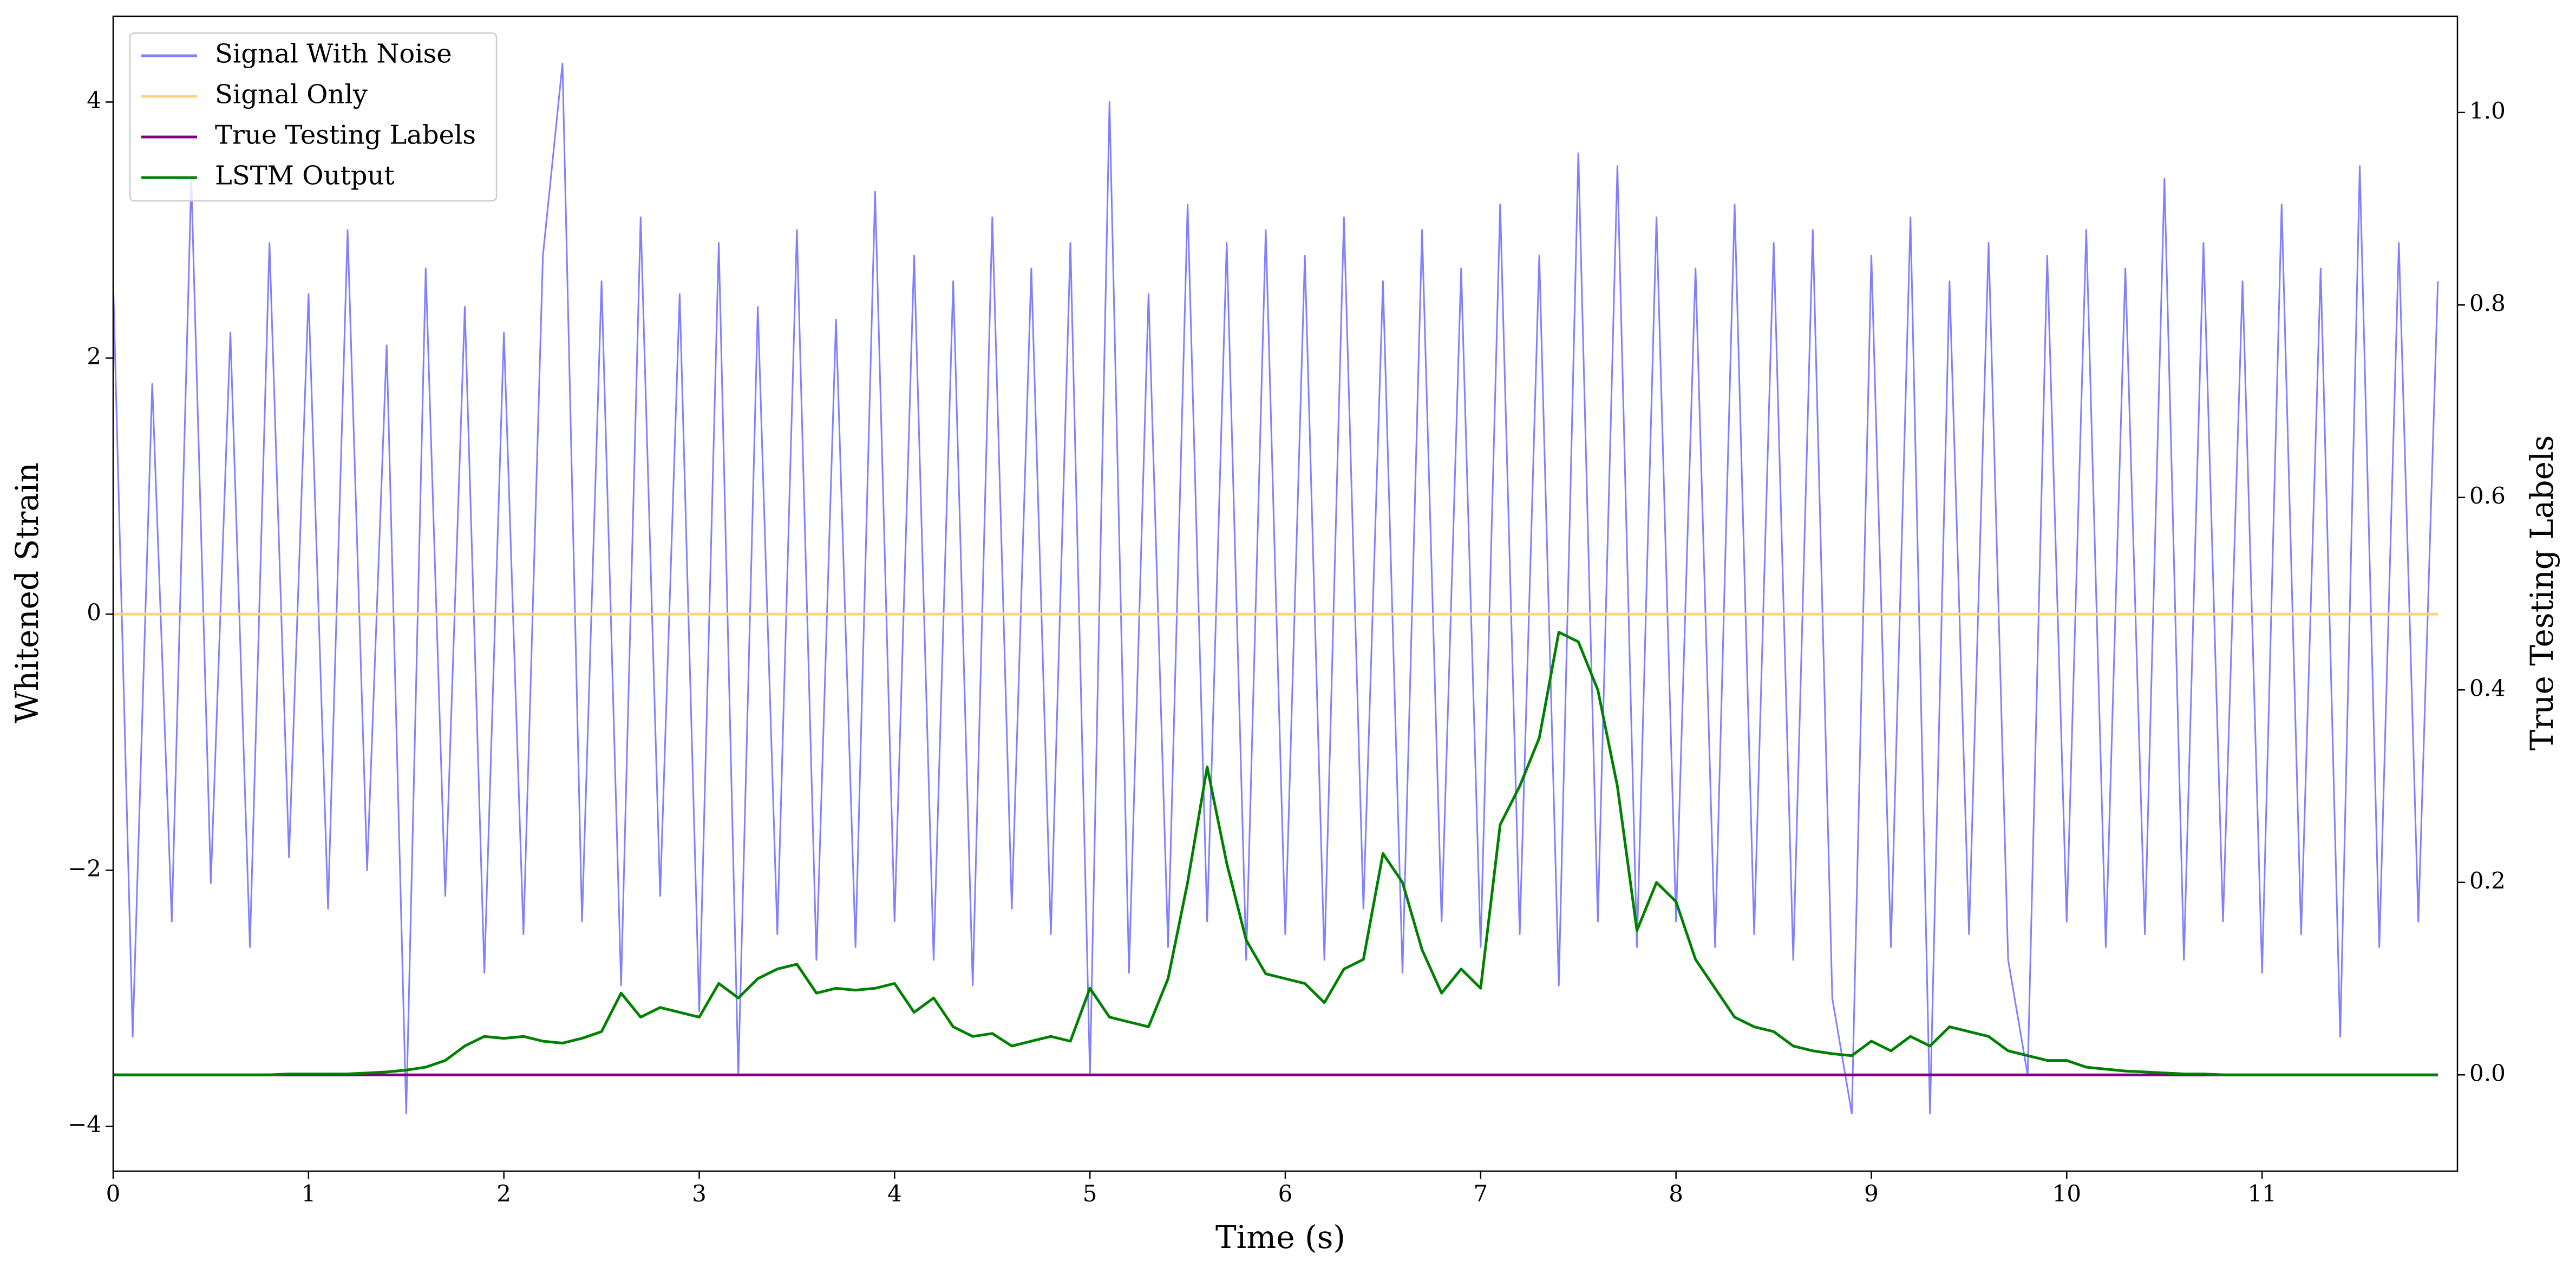 The height and width of the screenshot is (1274, 2576). I want to click on x-tick-label: 5, so click(1090, 1193).